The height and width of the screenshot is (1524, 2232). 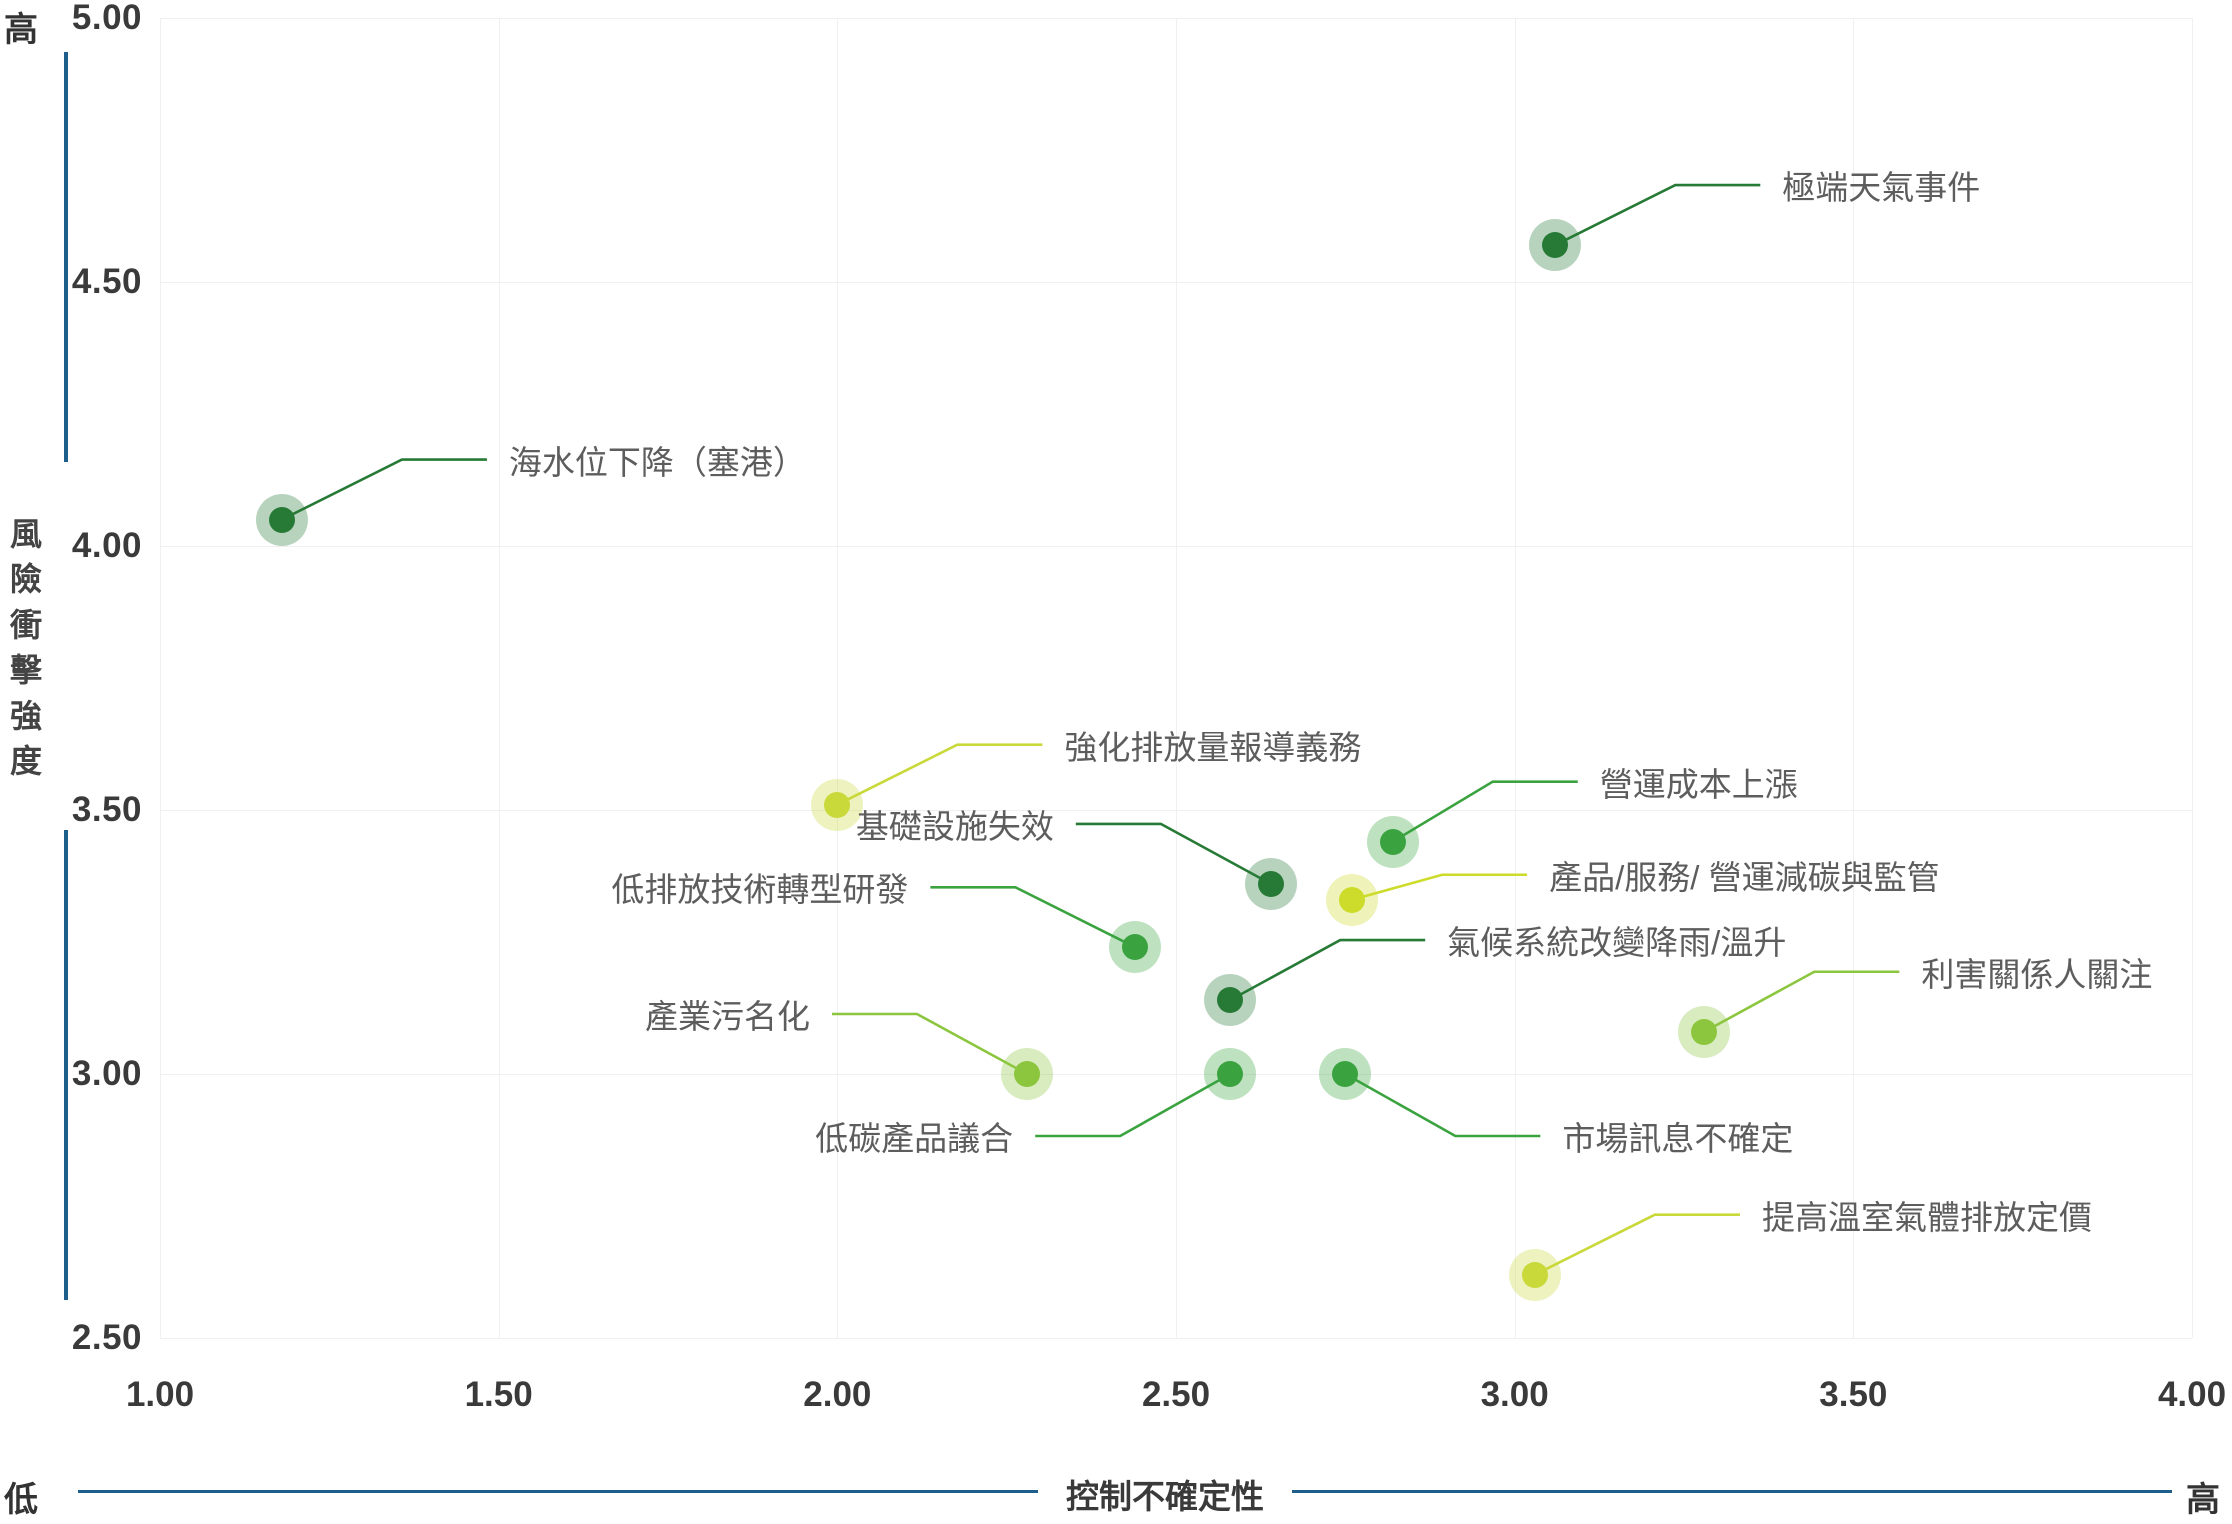 What do you see at coordinates (106, 809) in the screenshot?
I see `y-axis-tick-label: 3.50` at bounding box center [106, 809].